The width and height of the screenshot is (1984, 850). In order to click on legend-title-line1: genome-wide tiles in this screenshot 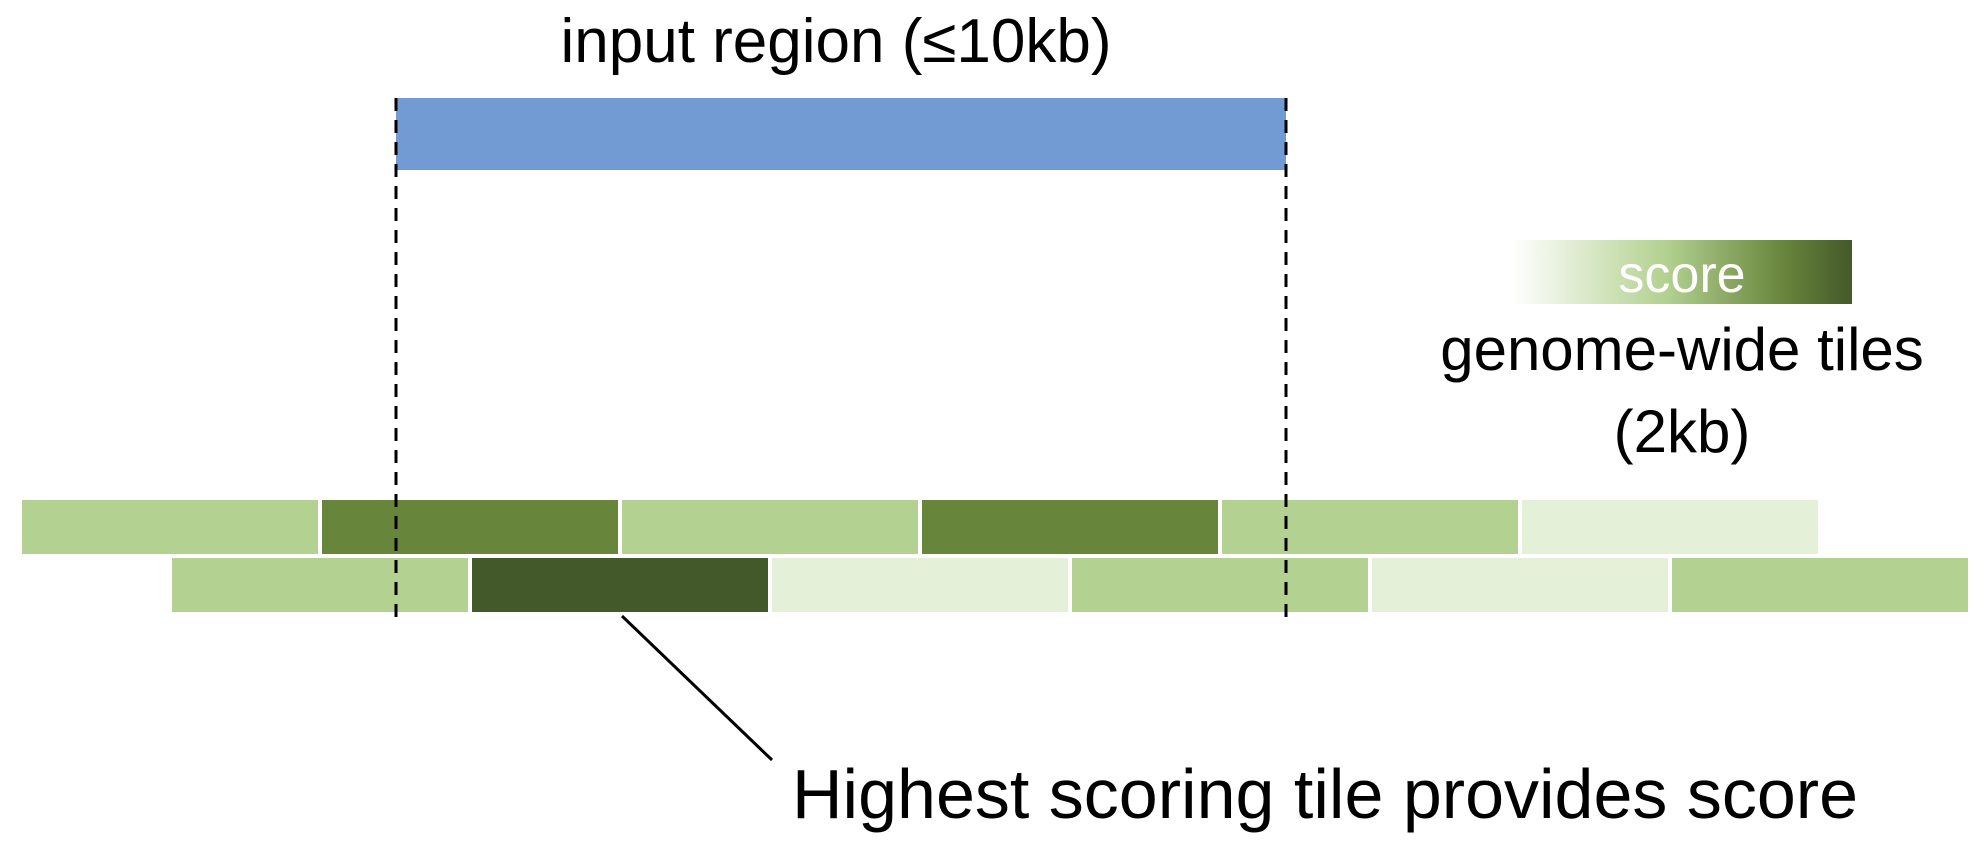, I will do `click(1682, 349)`.